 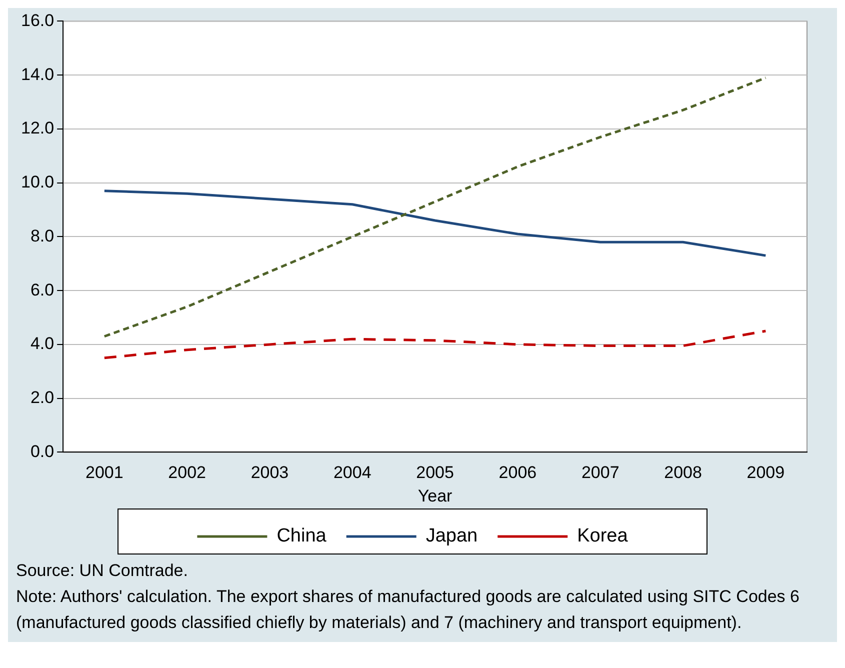 I want to click on y-tick-label: 2.0, so click(x=42, y=398).